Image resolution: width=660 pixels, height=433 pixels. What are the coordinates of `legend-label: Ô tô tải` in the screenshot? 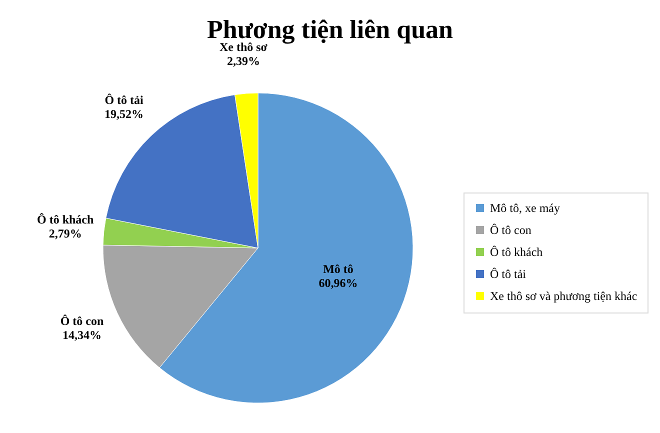 It's located at (508, 273).